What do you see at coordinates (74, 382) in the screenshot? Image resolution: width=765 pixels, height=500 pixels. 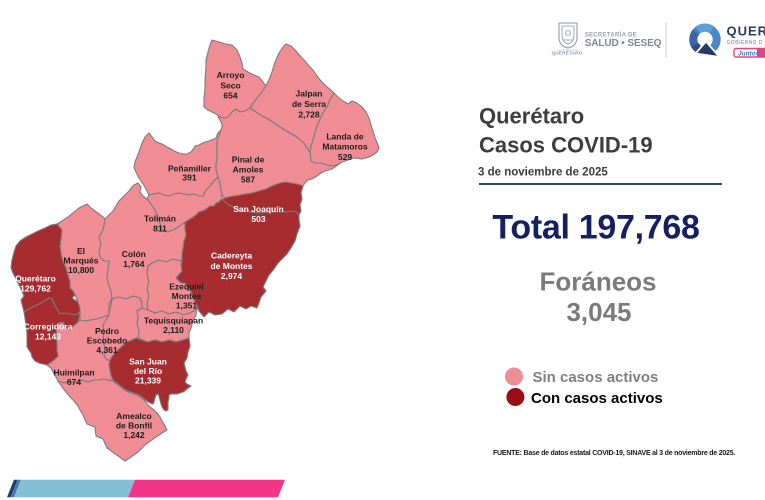 I see `svg-text: 674` at bounding box center [74, 382].